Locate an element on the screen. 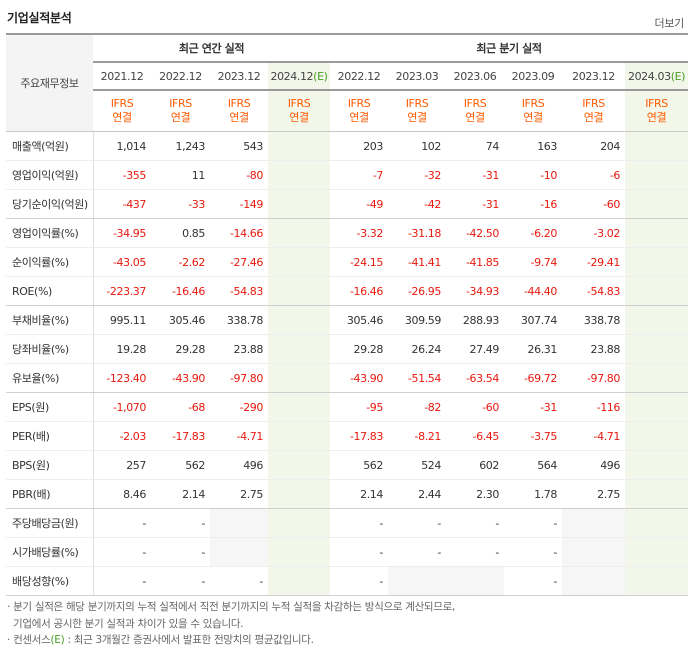 This screenshot has height=649, width=694. table-cell: -43.90 is located at coordinates (359, 378).